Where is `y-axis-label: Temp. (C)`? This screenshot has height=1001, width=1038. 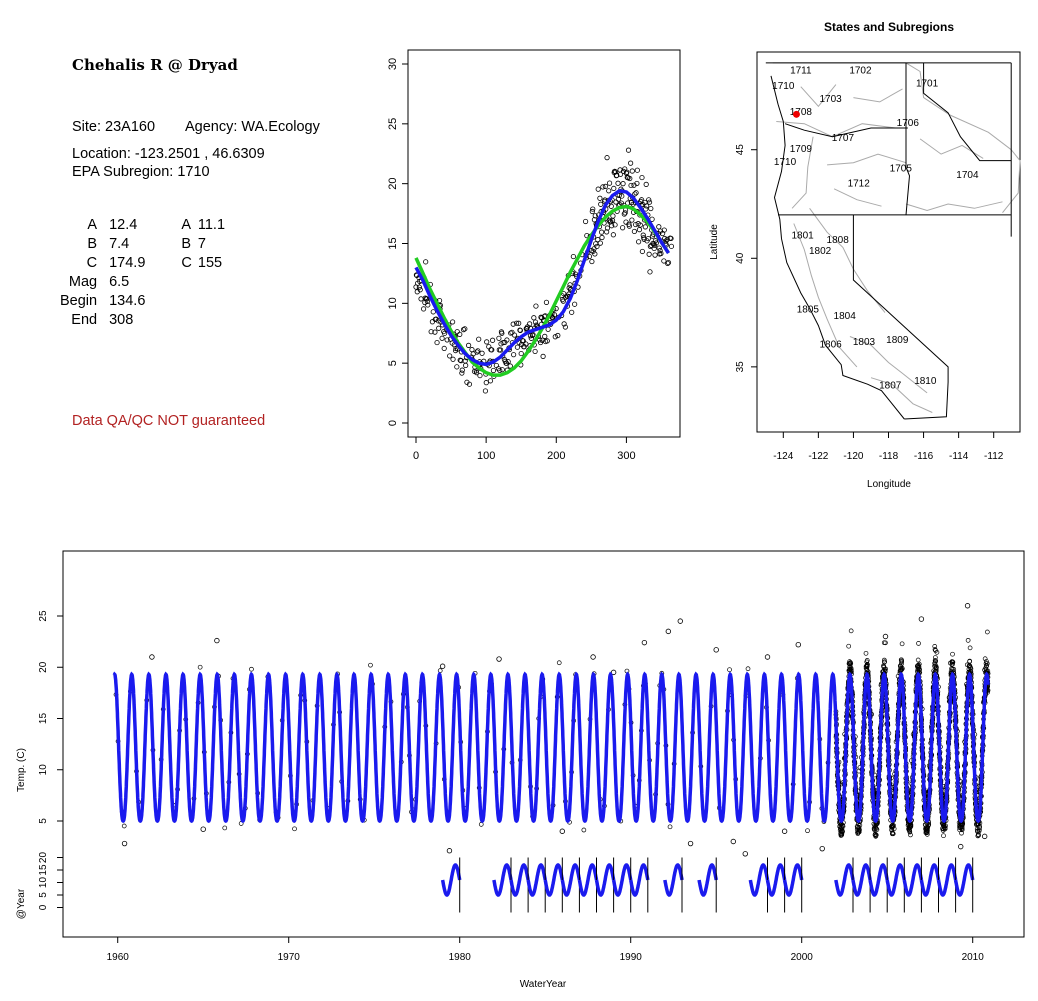 y-axis-label: Temp. (C) is located at coordinates (21, 770).